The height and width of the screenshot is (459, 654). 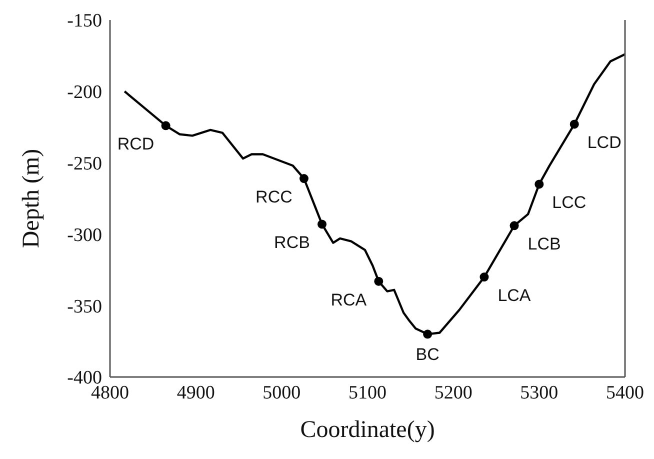 I want to click on x-tick-label: 5400, so click(x=625, y=393).